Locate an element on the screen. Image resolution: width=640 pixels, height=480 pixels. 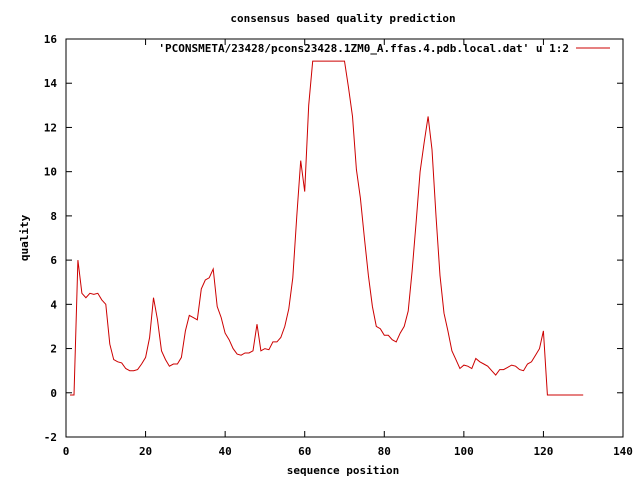
y-tick-label: 4 is located at coordinates (53, 304).